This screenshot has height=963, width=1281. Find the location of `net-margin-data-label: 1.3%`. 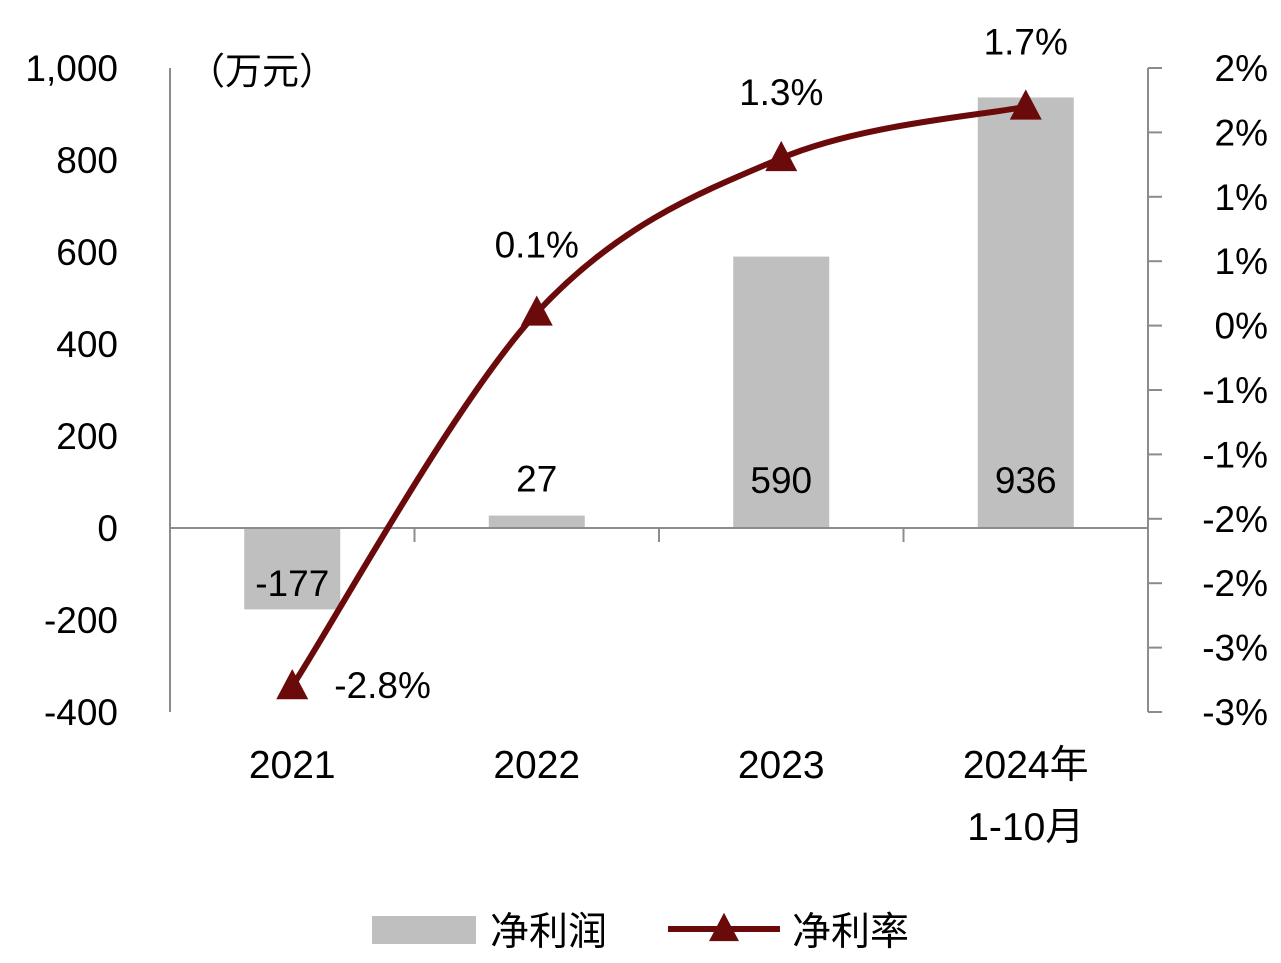

net-margin-data-label: 1.3% is located at coordinates (781, 92).